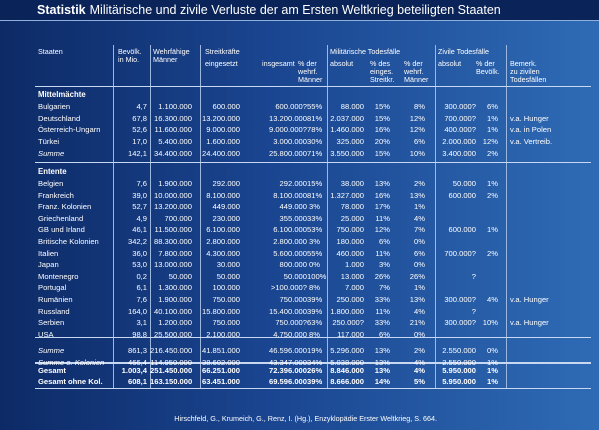 This screenshot has height=430, width=599. I want to click on column-header: eingesetzt, so click(221, 63).